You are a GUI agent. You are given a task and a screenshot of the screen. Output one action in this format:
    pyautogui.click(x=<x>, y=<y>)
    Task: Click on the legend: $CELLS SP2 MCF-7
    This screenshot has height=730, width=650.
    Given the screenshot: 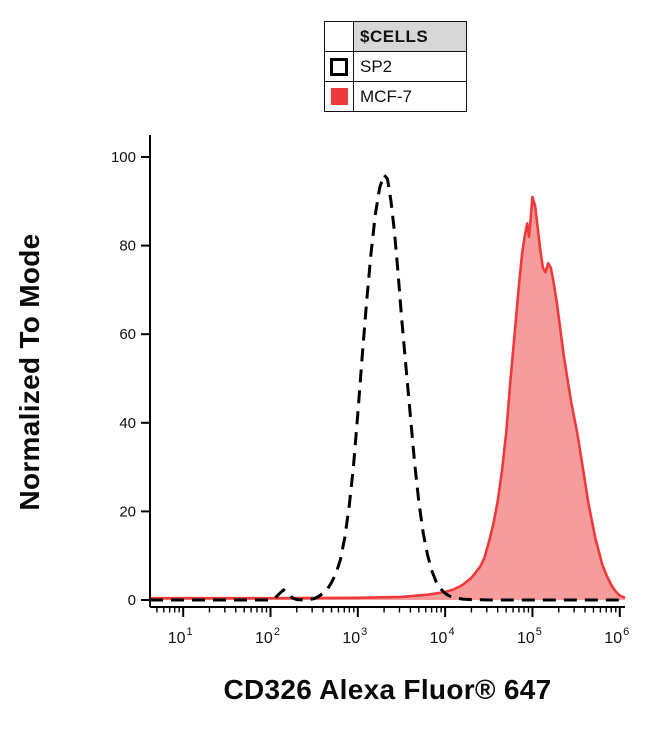 What is the action you would take?
    pyautogui.click(x=395, y=66)
    